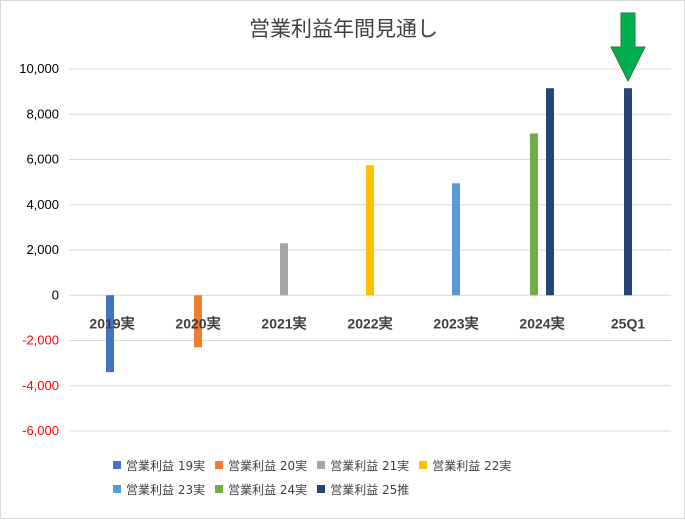 This screenshot has height=520, width=685. I want to click on legend-item: 営業利益 20実, so click(261, 465).